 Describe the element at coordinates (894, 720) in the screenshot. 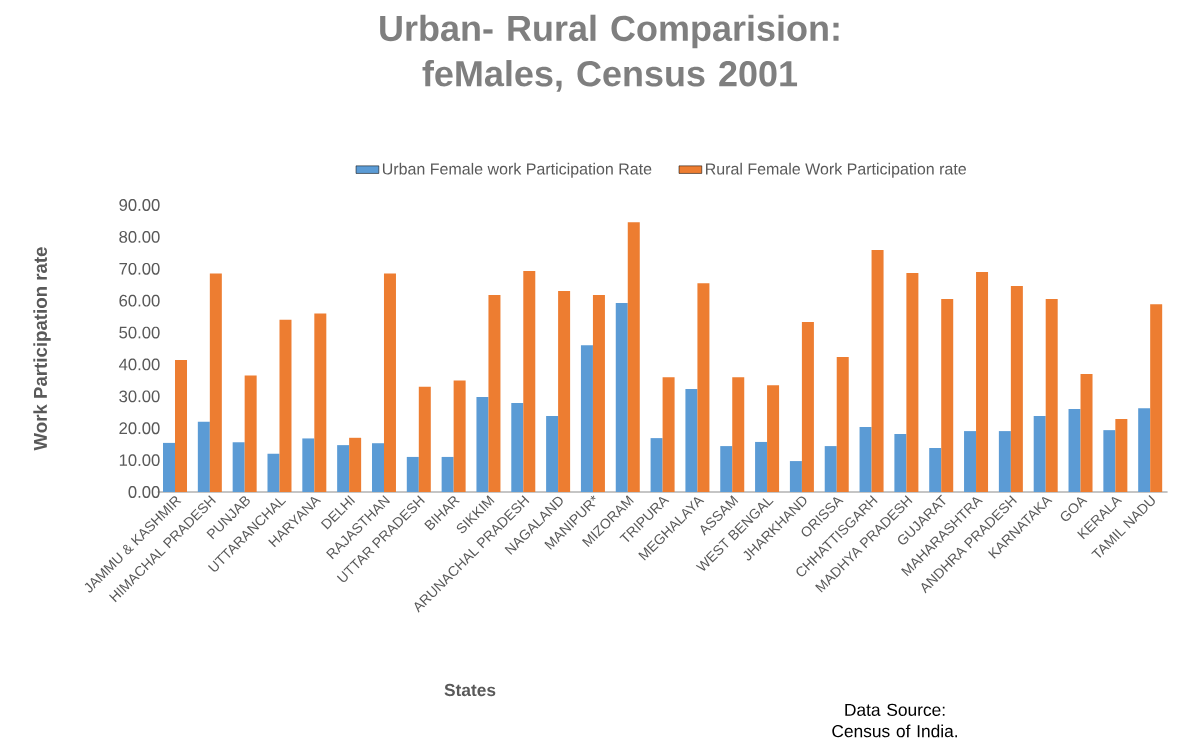

I see `source-note: Data Source: Census of India.` at that location.